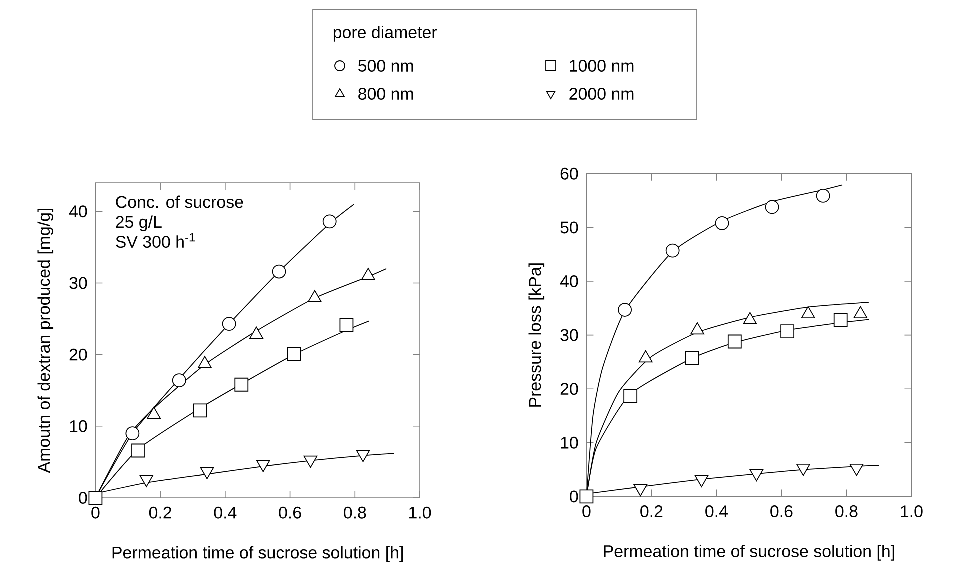  What do you see at coordinates (536, 335) in the screenshot?
I see `y-axis-title: Pressure loss [kPa]` at bounding box center [536, 335].